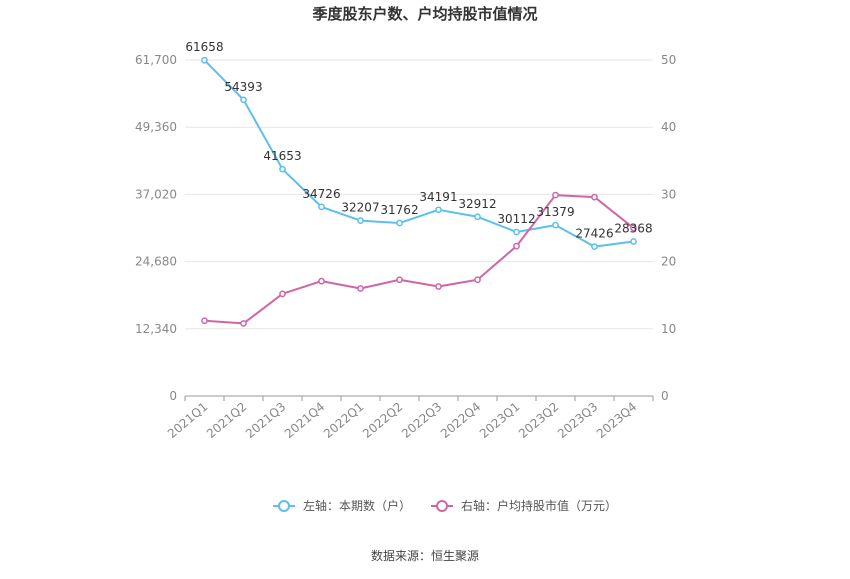  I want to click on data-label: 31379, so click(555, 212).